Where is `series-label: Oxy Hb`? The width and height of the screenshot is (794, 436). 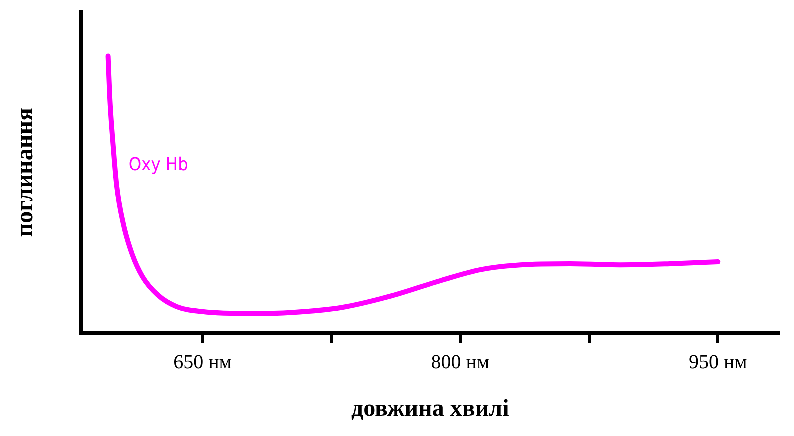
series-label: Oxy Hb is located at coordinates (158, 165).